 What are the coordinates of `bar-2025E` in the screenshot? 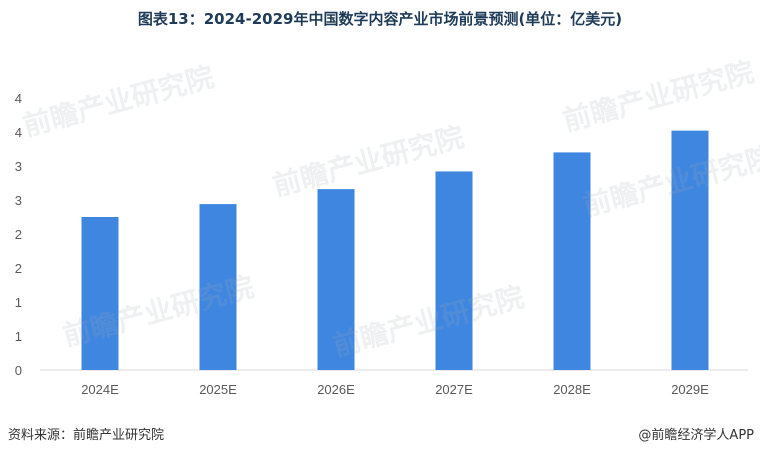 It's located at (218, 287).